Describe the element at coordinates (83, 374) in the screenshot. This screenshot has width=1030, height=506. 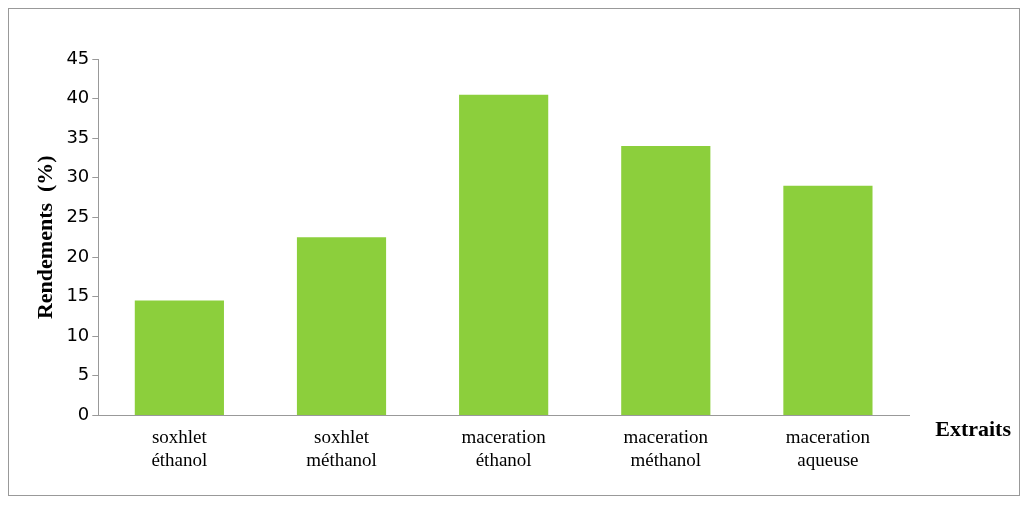
I see `y-tick-label: 5` at that location.